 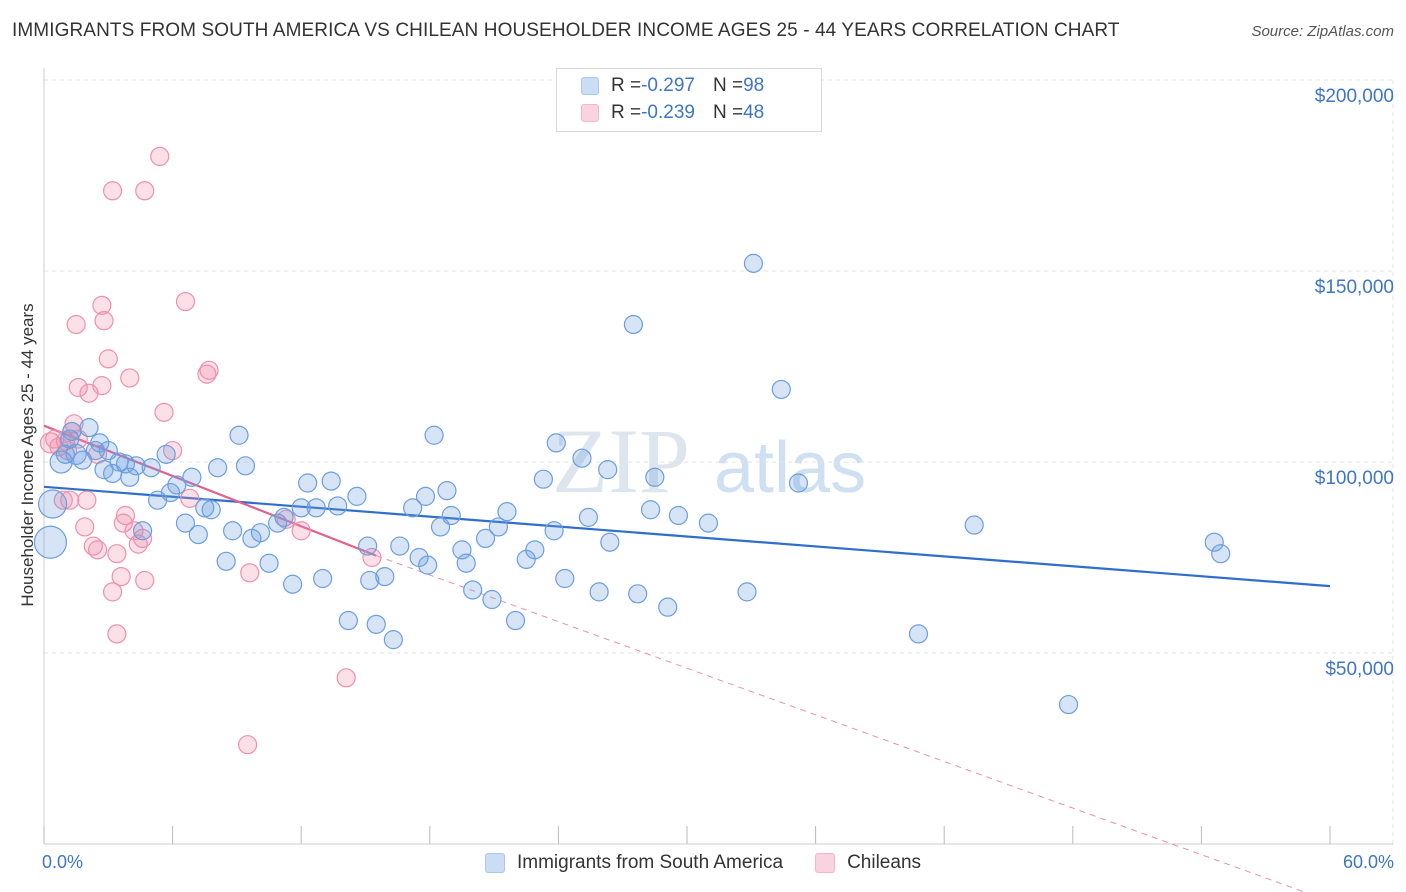 What do you see at coordinates (754, 112) in the screenshot?
I see `n-value: 48` at bounding box center [754, 112].